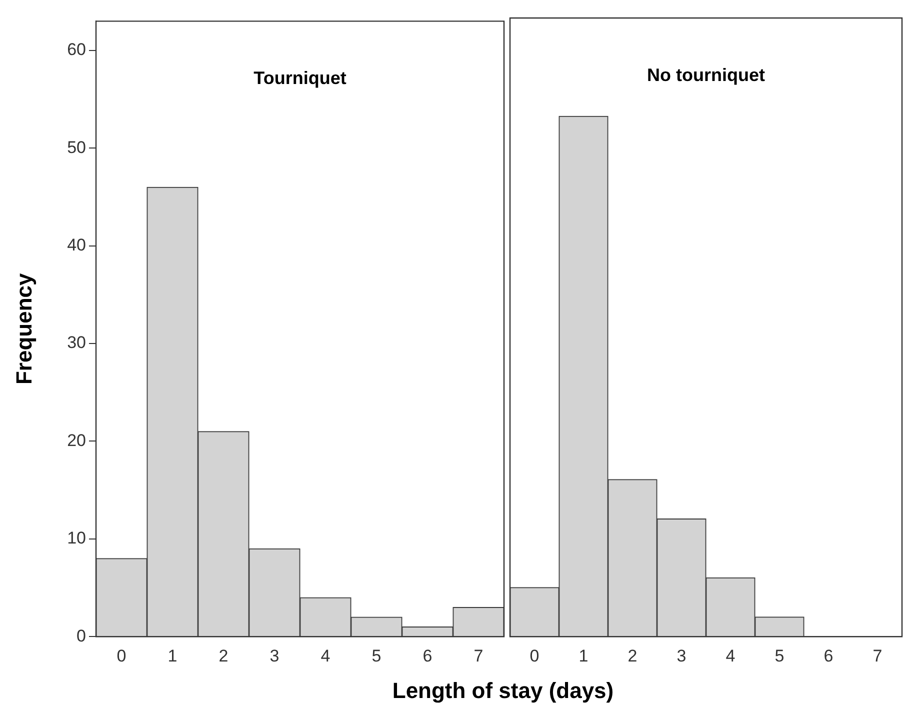  What do you see at coordinates (76, 147) in the screenshot?
I see `y-tick-label: 50` at bounding box center [76, 147].